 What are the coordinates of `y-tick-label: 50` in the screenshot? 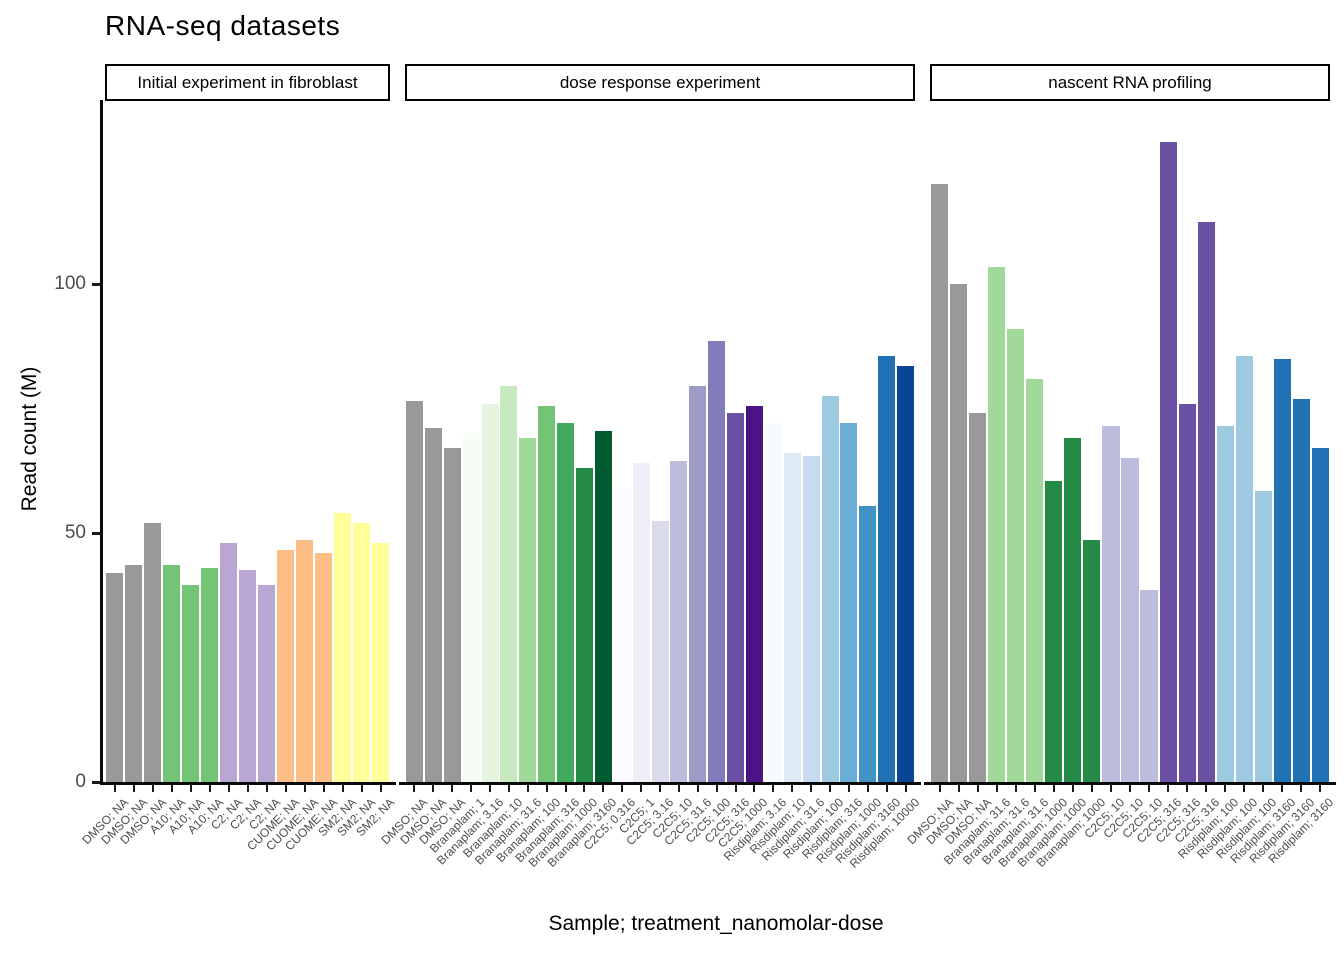 It's located at (75, 532).